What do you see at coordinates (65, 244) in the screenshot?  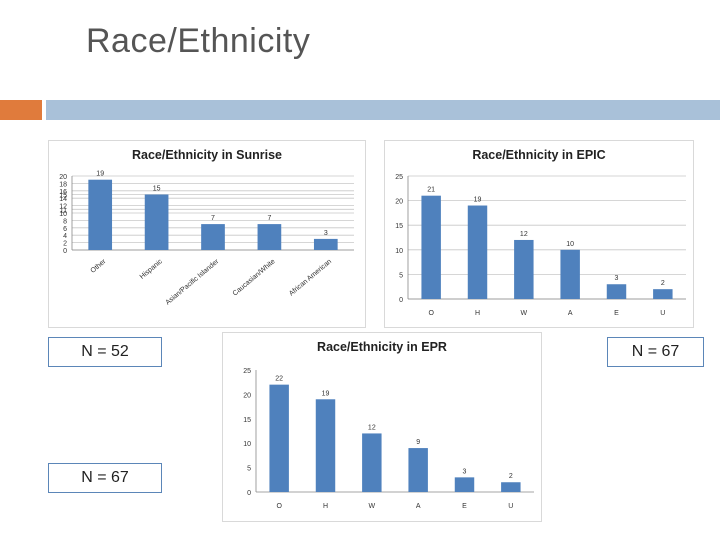 I see `sunrise-ytick: 2` at bounding box center [65, 244].